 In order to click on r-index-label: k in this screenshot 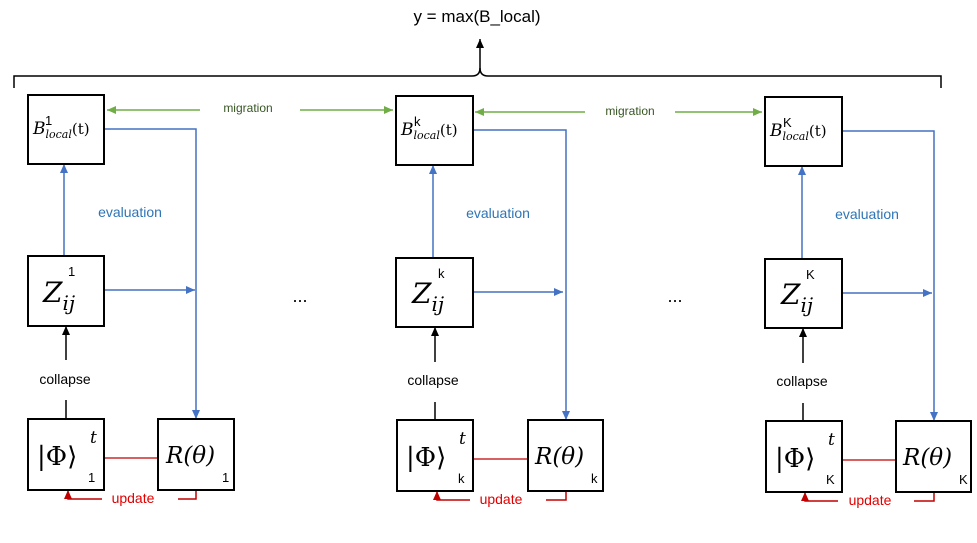, I will do `click(594, 478)`.